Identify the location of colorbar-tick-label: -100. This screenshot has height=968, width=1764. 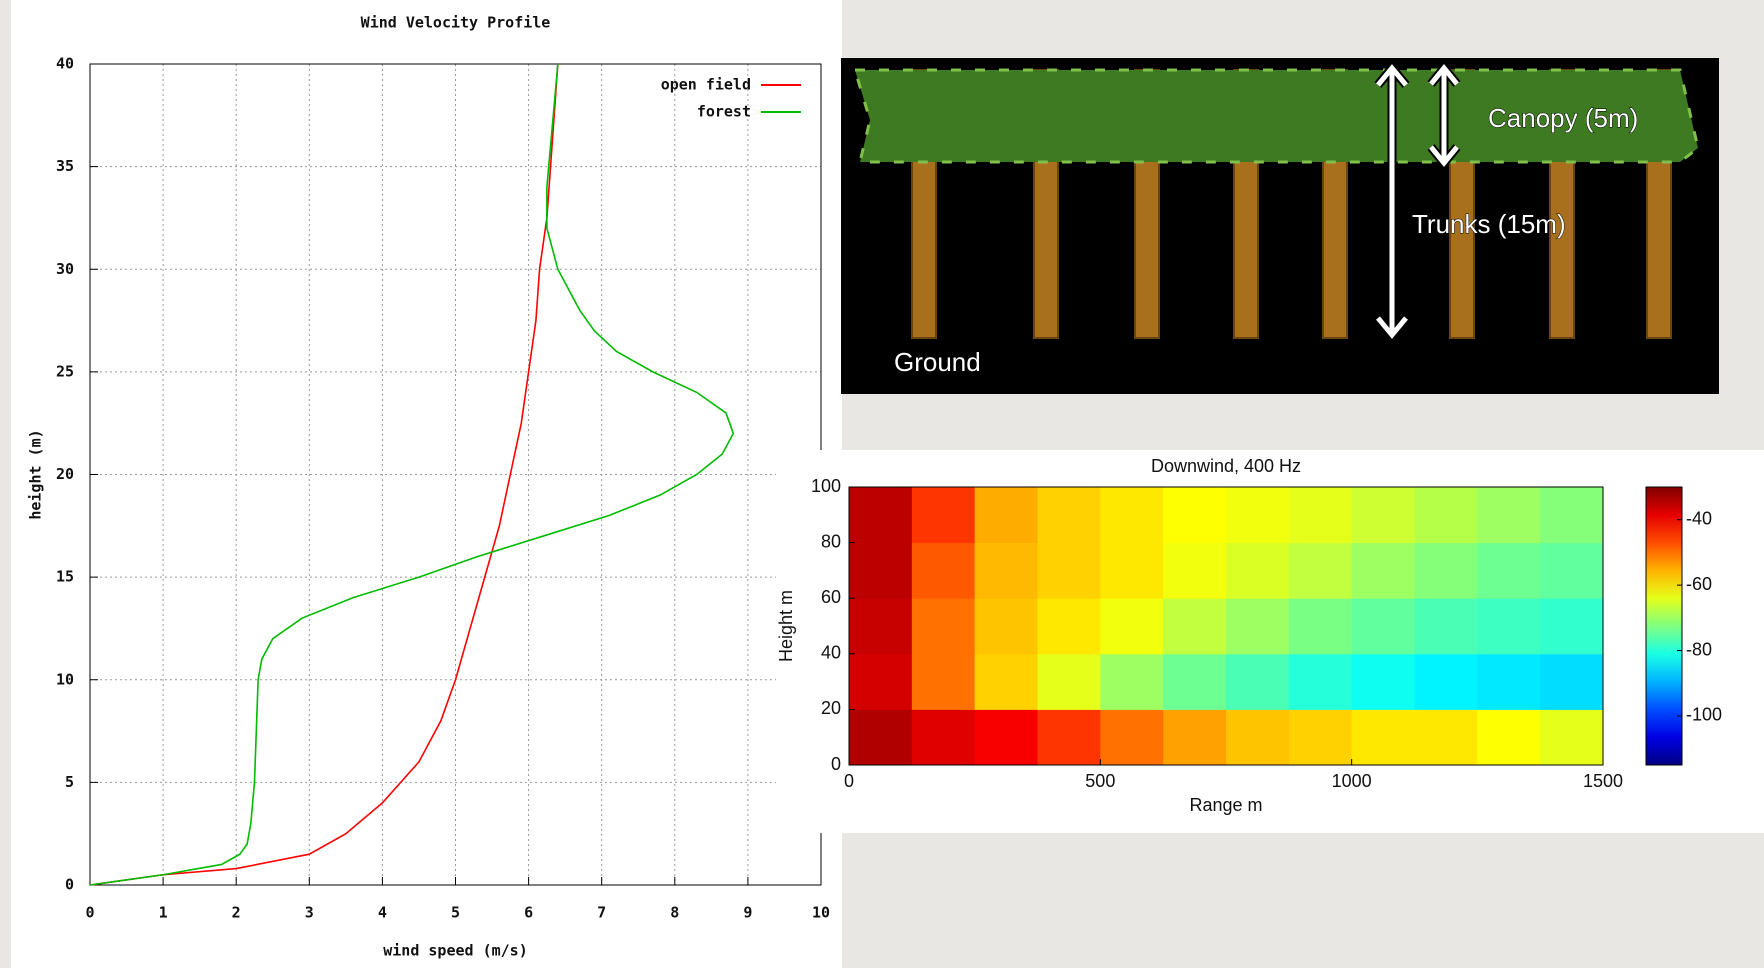
(1704, 715).